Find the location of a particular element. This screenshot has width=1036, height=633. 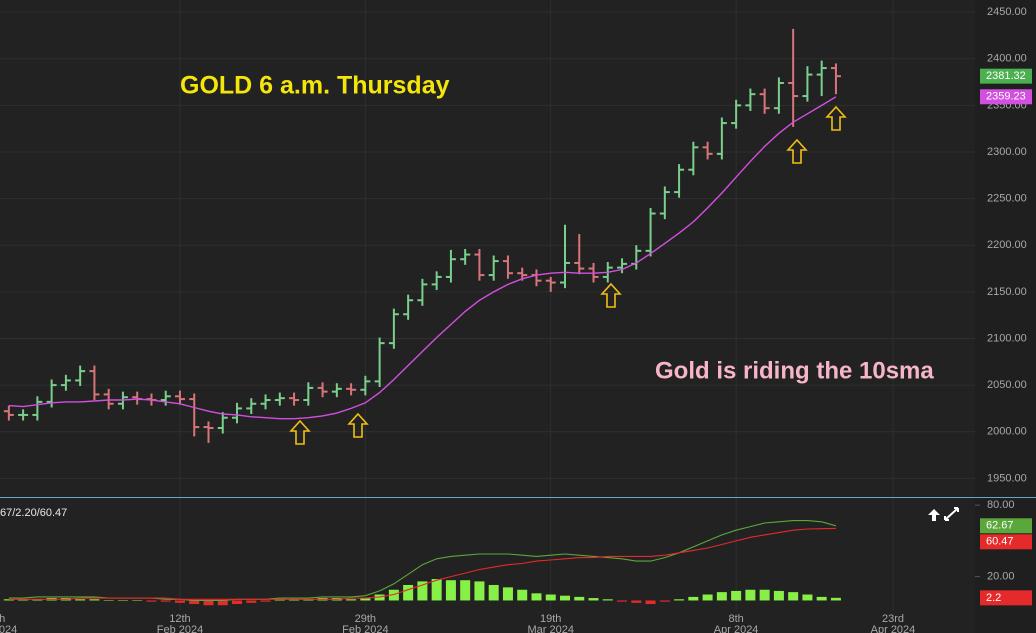

y-tick-label: 2050.00 is located at coordinates (1007, 385).